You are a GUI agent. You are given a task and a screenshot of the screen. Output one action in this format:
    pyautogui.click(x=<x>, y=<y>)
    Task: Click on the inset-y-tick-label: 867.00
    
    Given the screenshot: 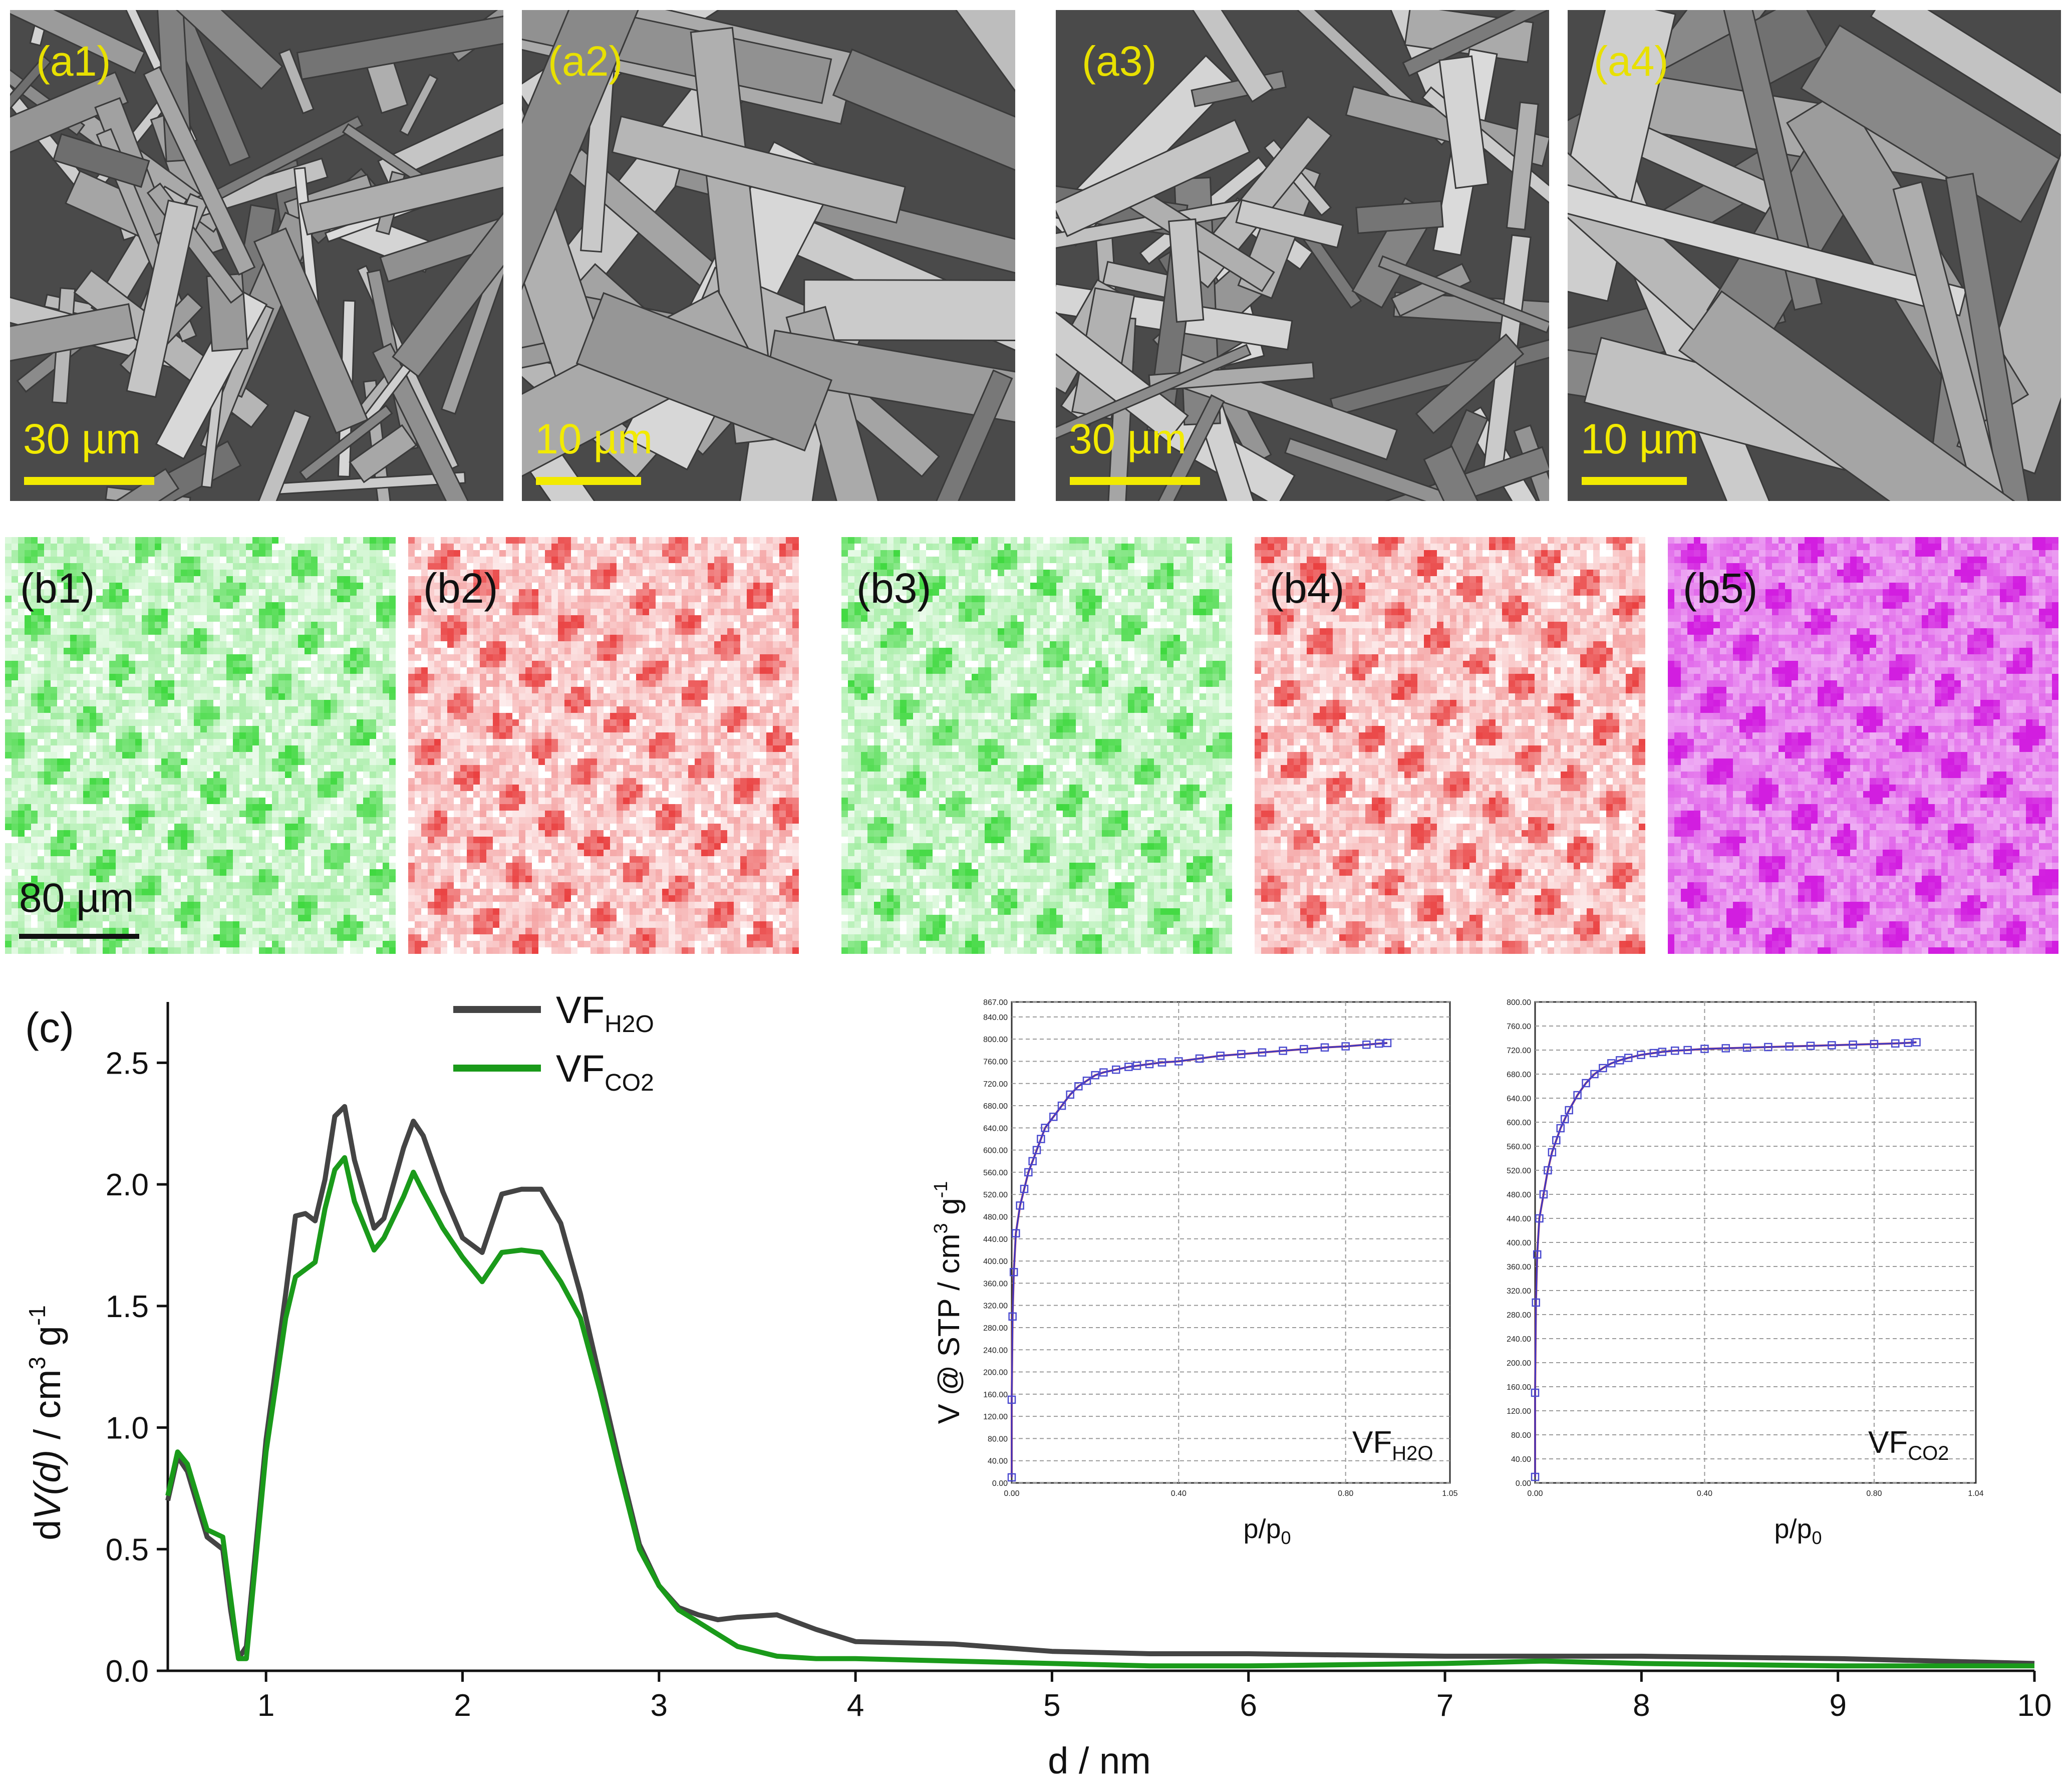 What is the action you would take?
    pyautogui.click(x=995, y=1003)
    